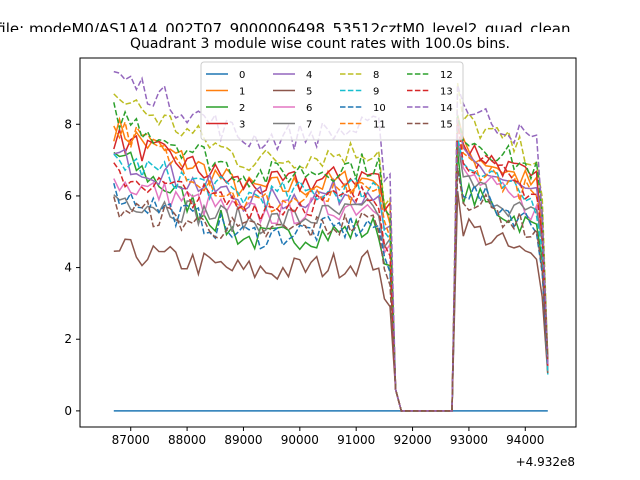  Describe the element at coordinates (545, 462) in the screenshot. I see `x-offset-label: +4.932e8` at that location.